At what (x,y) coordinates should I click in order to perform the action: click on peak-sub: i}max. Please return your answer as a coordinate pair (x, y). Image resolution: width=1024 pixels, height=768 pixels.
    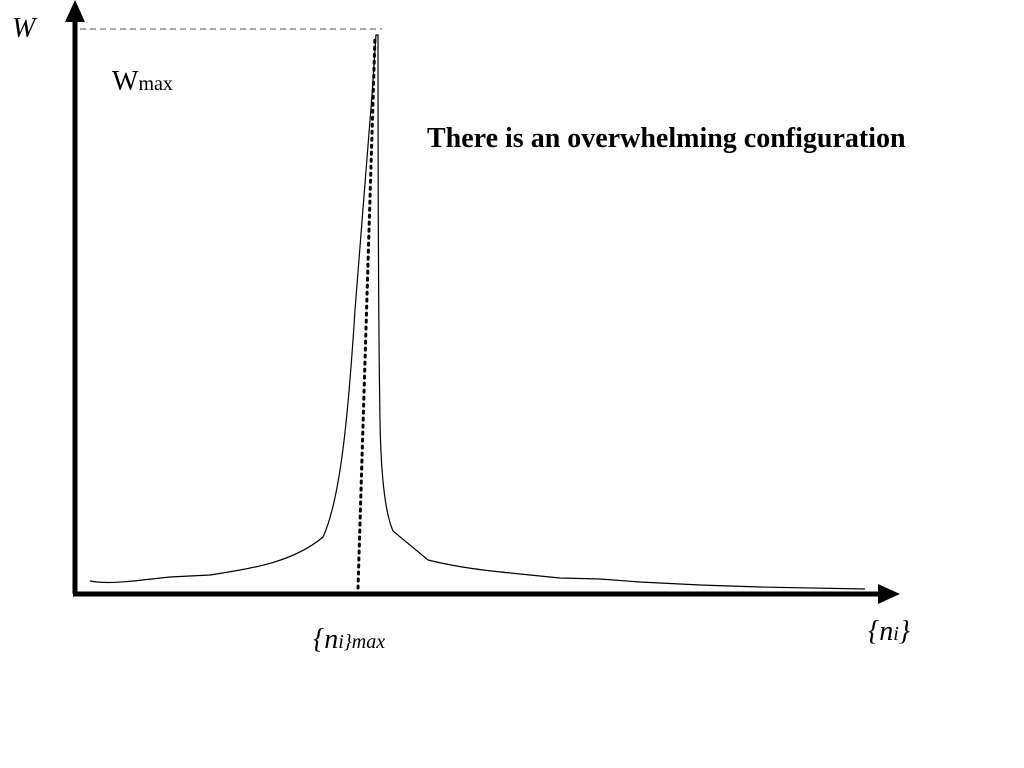
    Looking at the image, I should click on (361, 642).